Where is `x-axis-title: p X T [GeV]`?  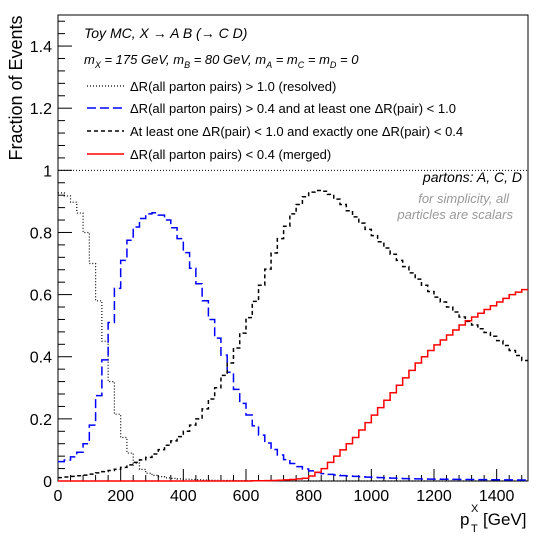 x-axis-title: p X T [GeV] is located at coordinates (493, 519).